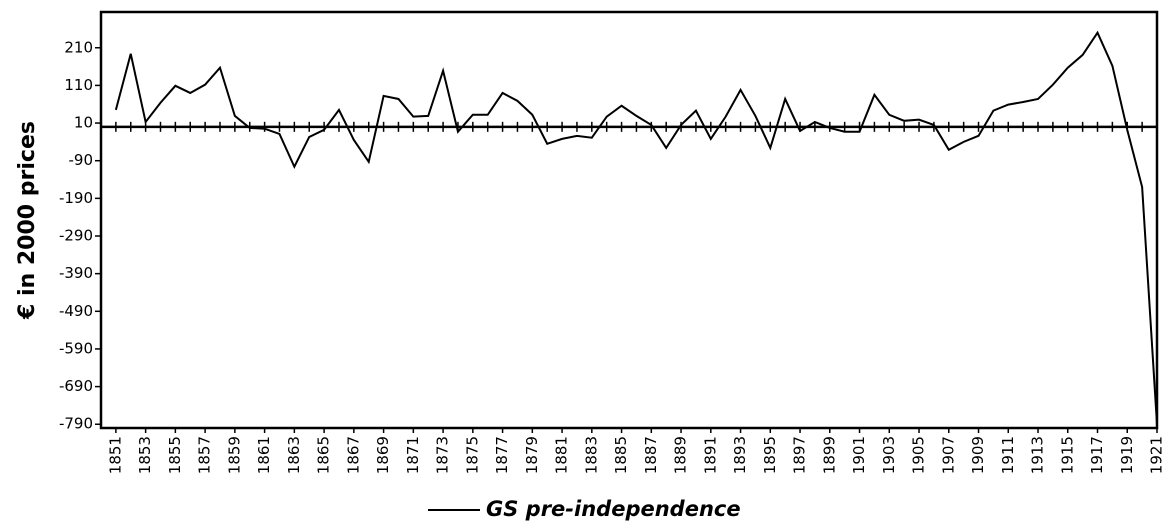 The width and height of the screenshot is (1163, 524). Describe the element at coordinates (443, 455) in the screenshot. I see `x-tick-label: 1873` at that location.